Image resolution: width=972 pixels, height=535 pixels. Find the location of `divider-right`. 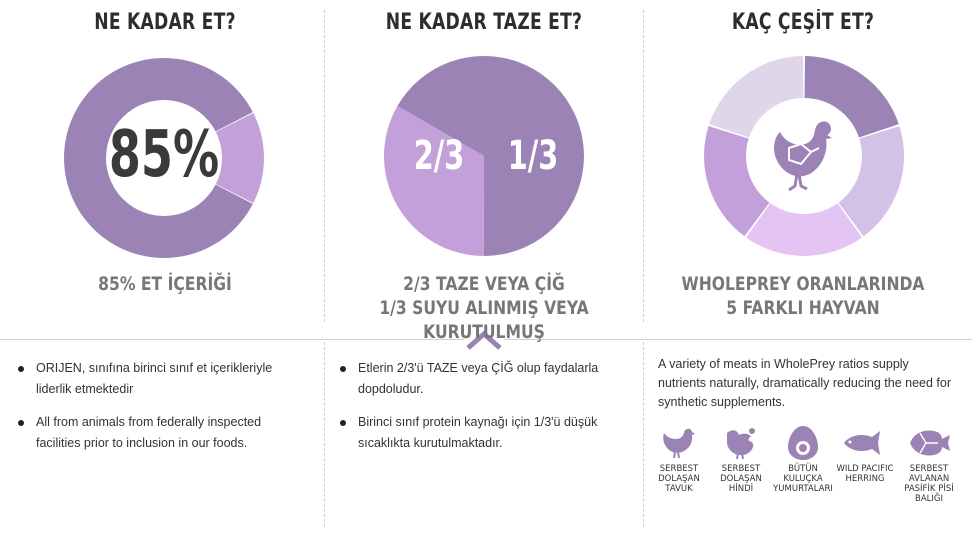

divider-right is located at coordinates (643, 166).